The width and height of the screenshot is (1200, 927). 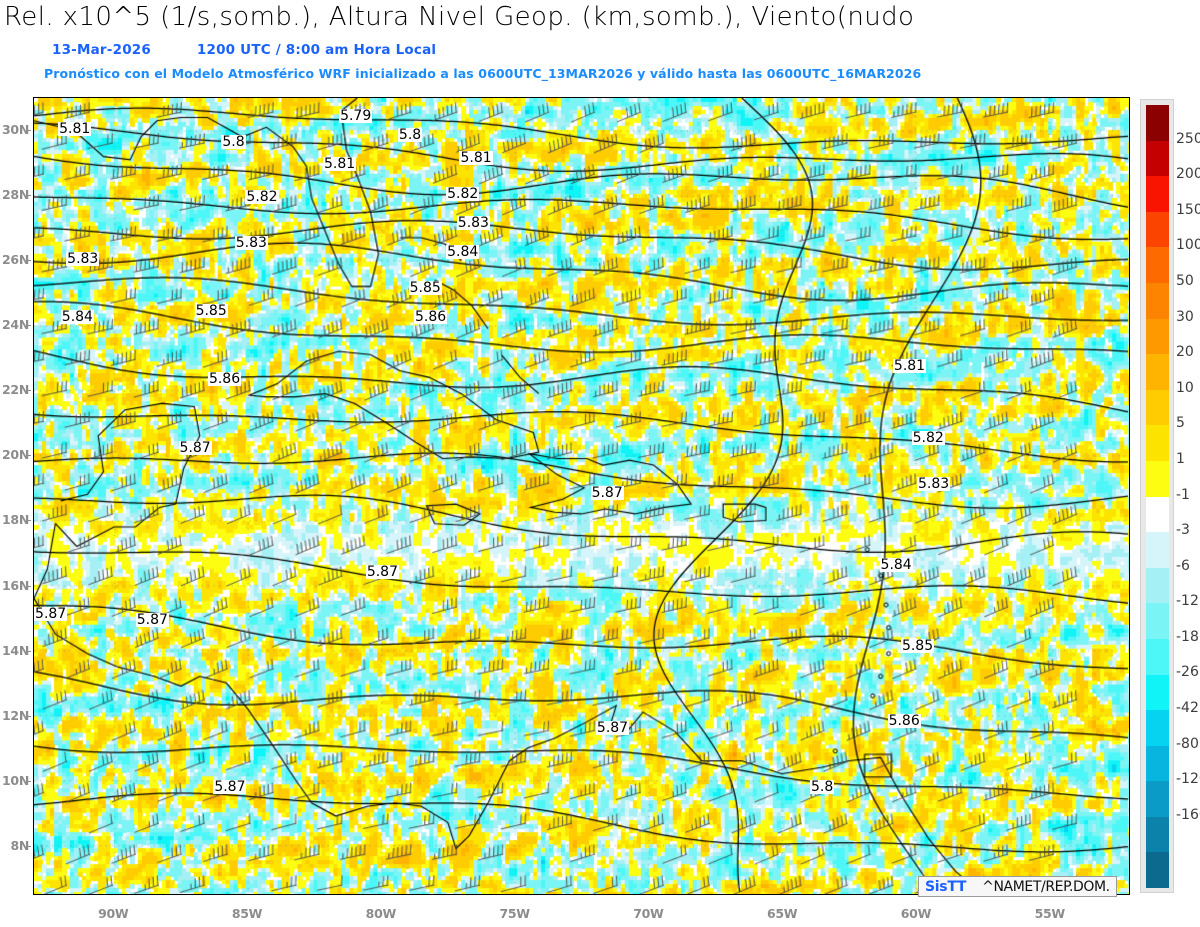 I want to click on colorbar-label: 100, so click(x=1188, y=245).